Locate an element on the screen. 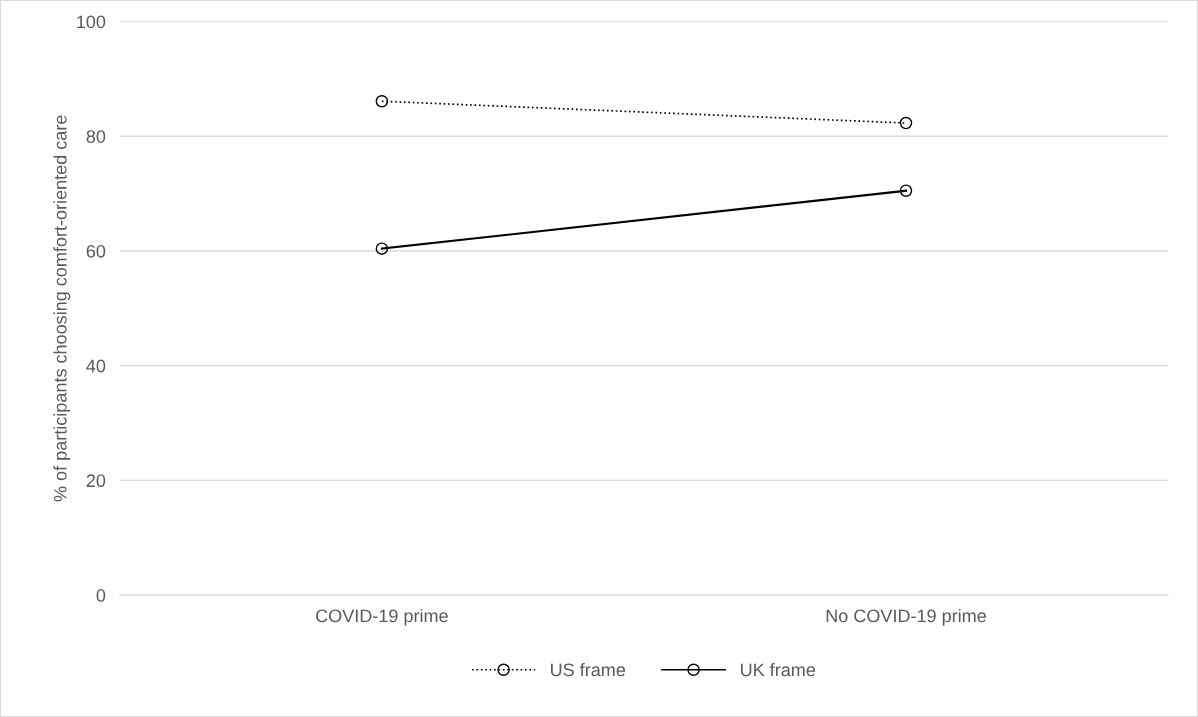 Image resolution: width=1198 pixels, height=717 pixels. y-tick-label: 60 is located at coordinates (96, 251).